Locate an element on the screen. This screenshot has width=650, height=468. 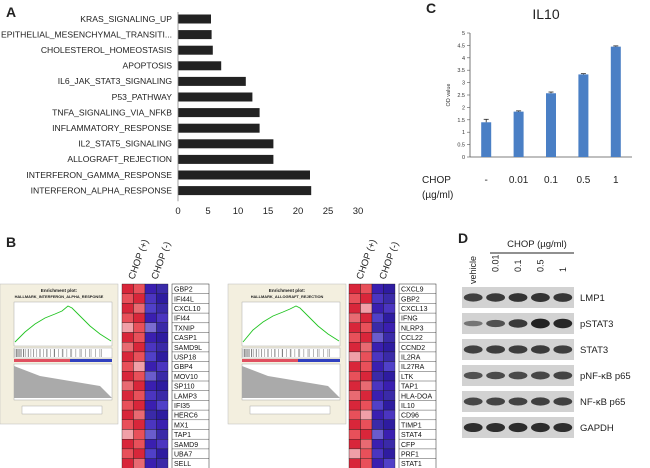
x-tick-label: 25 is located at coordinates (328, 211).